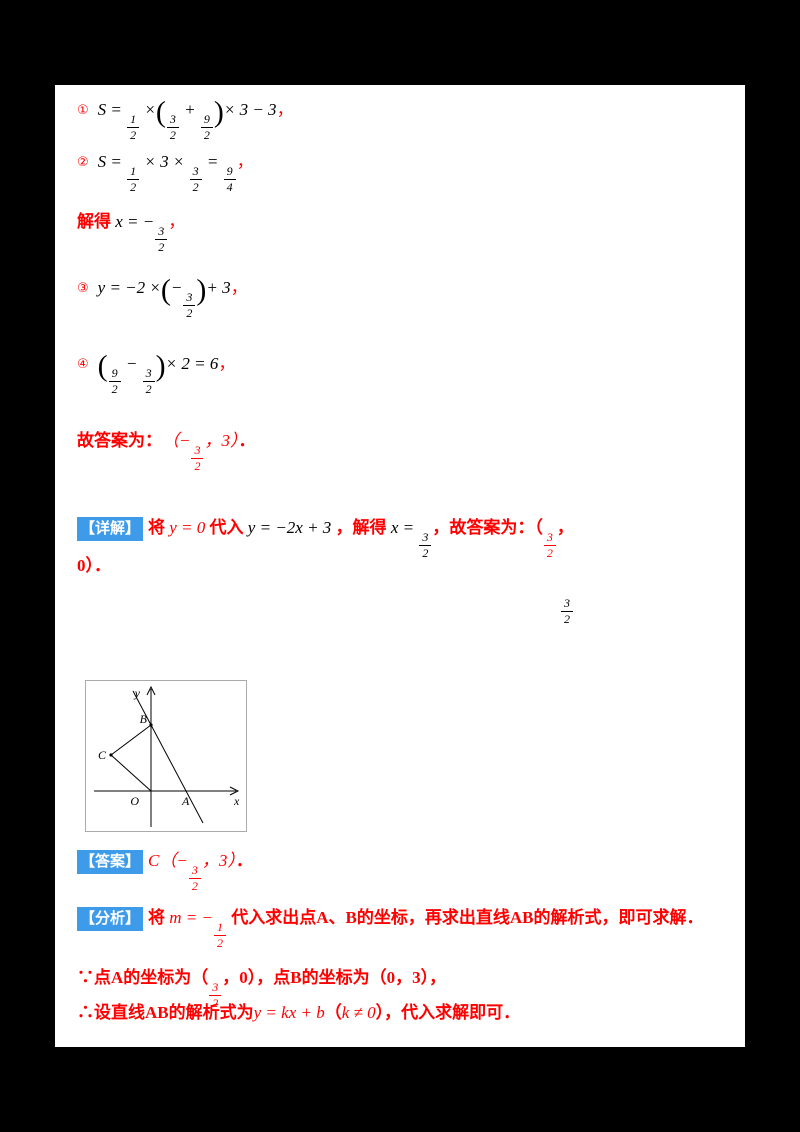 The image size is (800, 1132). What do you see at coordinates (187, 528) in the screenshot?
I see `red-math-text: y = 0` at bounding box center [187, 528].